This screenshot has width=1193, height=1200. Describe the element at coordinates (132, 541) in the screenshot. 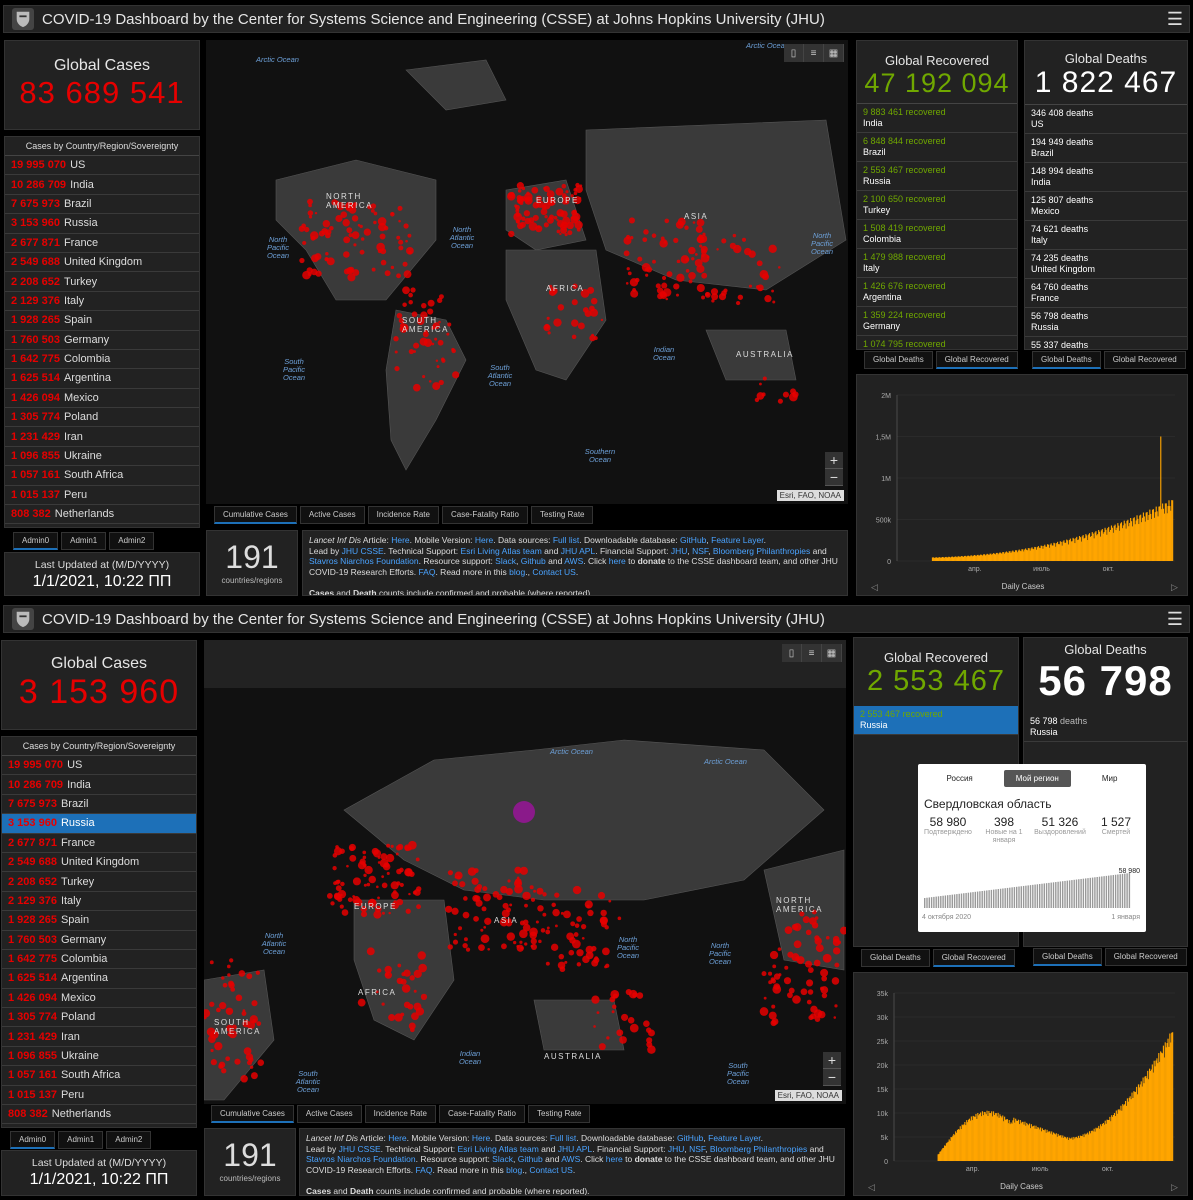

I see `tab-admin2: Admin2` at that location.